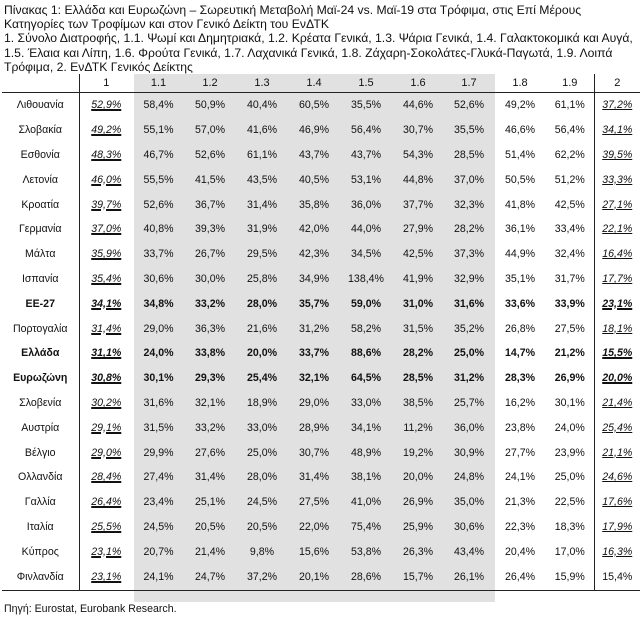  Describe the element at coordinates (616, 279) in the screenshot. I see `table-cell: 17,7%` at that location.